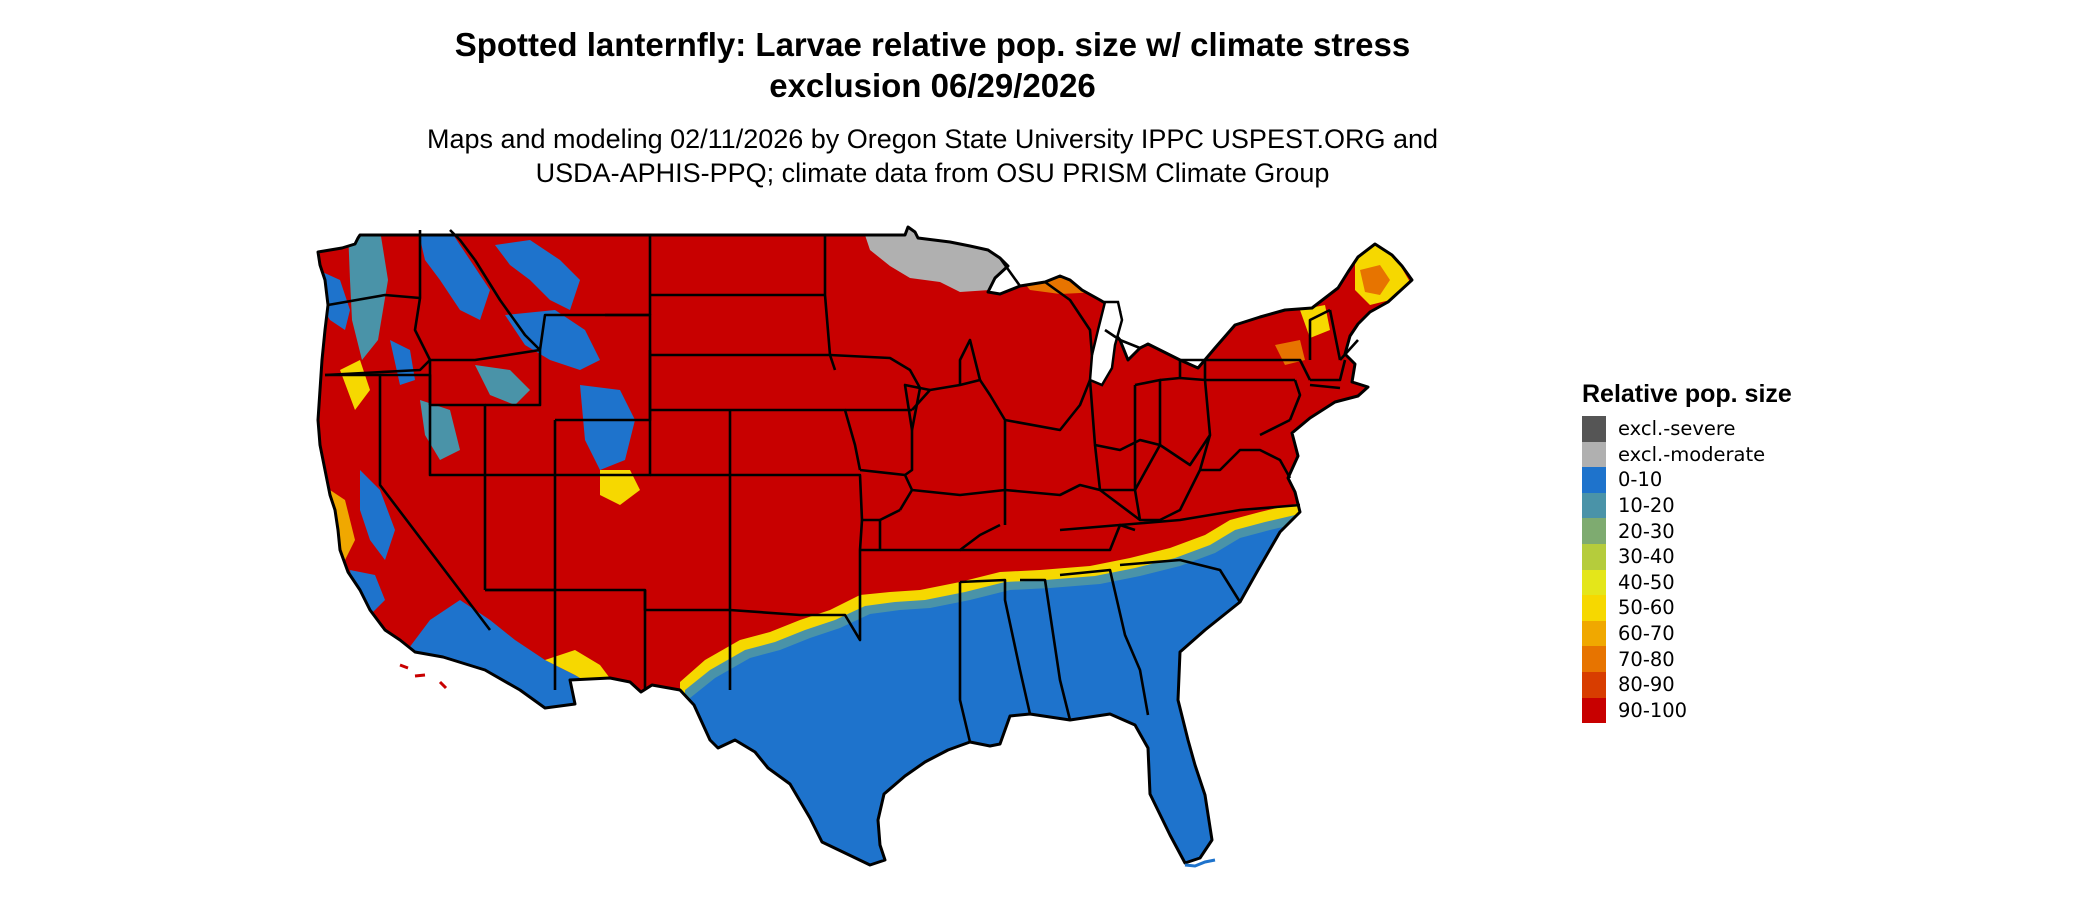 Image resolution: width=2100 pixels, height=900 pixels. Describe the element at coordinates (537, 275) in the screenshot. I see `region-montana-low` at that location.